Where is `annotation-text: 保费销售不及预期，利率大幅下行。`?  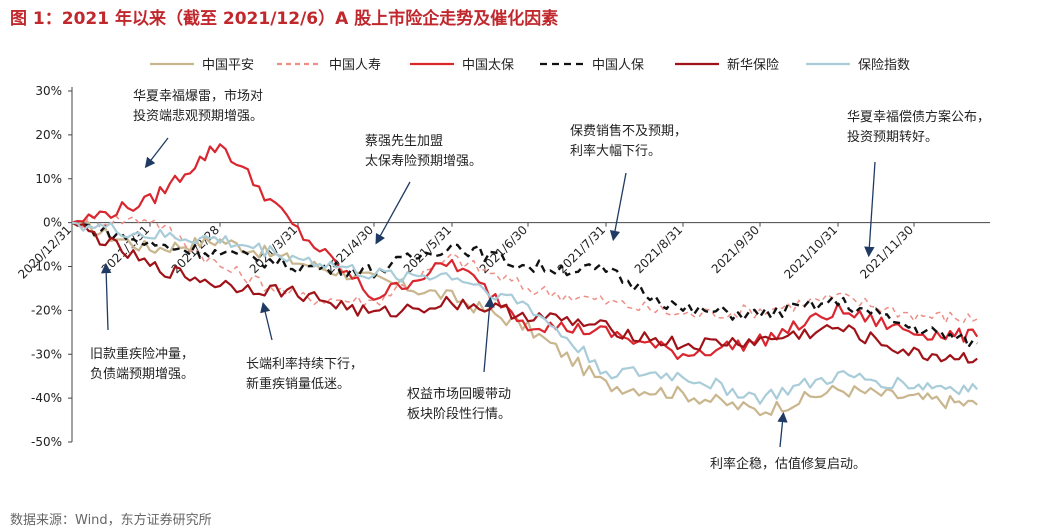
annotation-text: 保费销售不及预期，利率大幅下行。 is located at coordinates (628, 141).